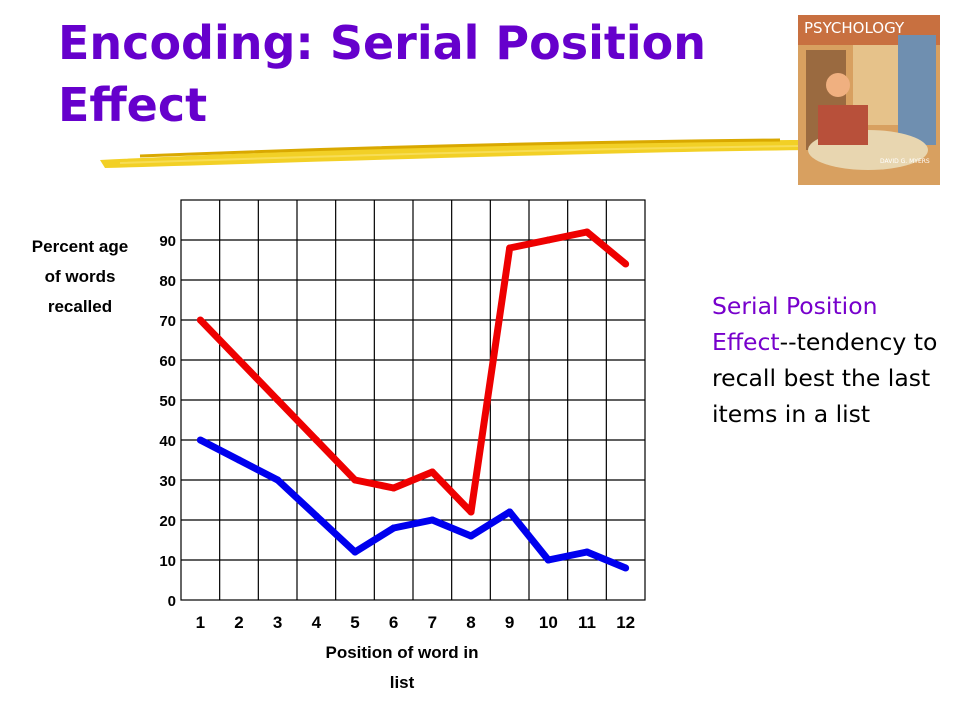 The height and width of the screenshot is (720, 960). I want to click on series-blue-line, so click(413, 504).